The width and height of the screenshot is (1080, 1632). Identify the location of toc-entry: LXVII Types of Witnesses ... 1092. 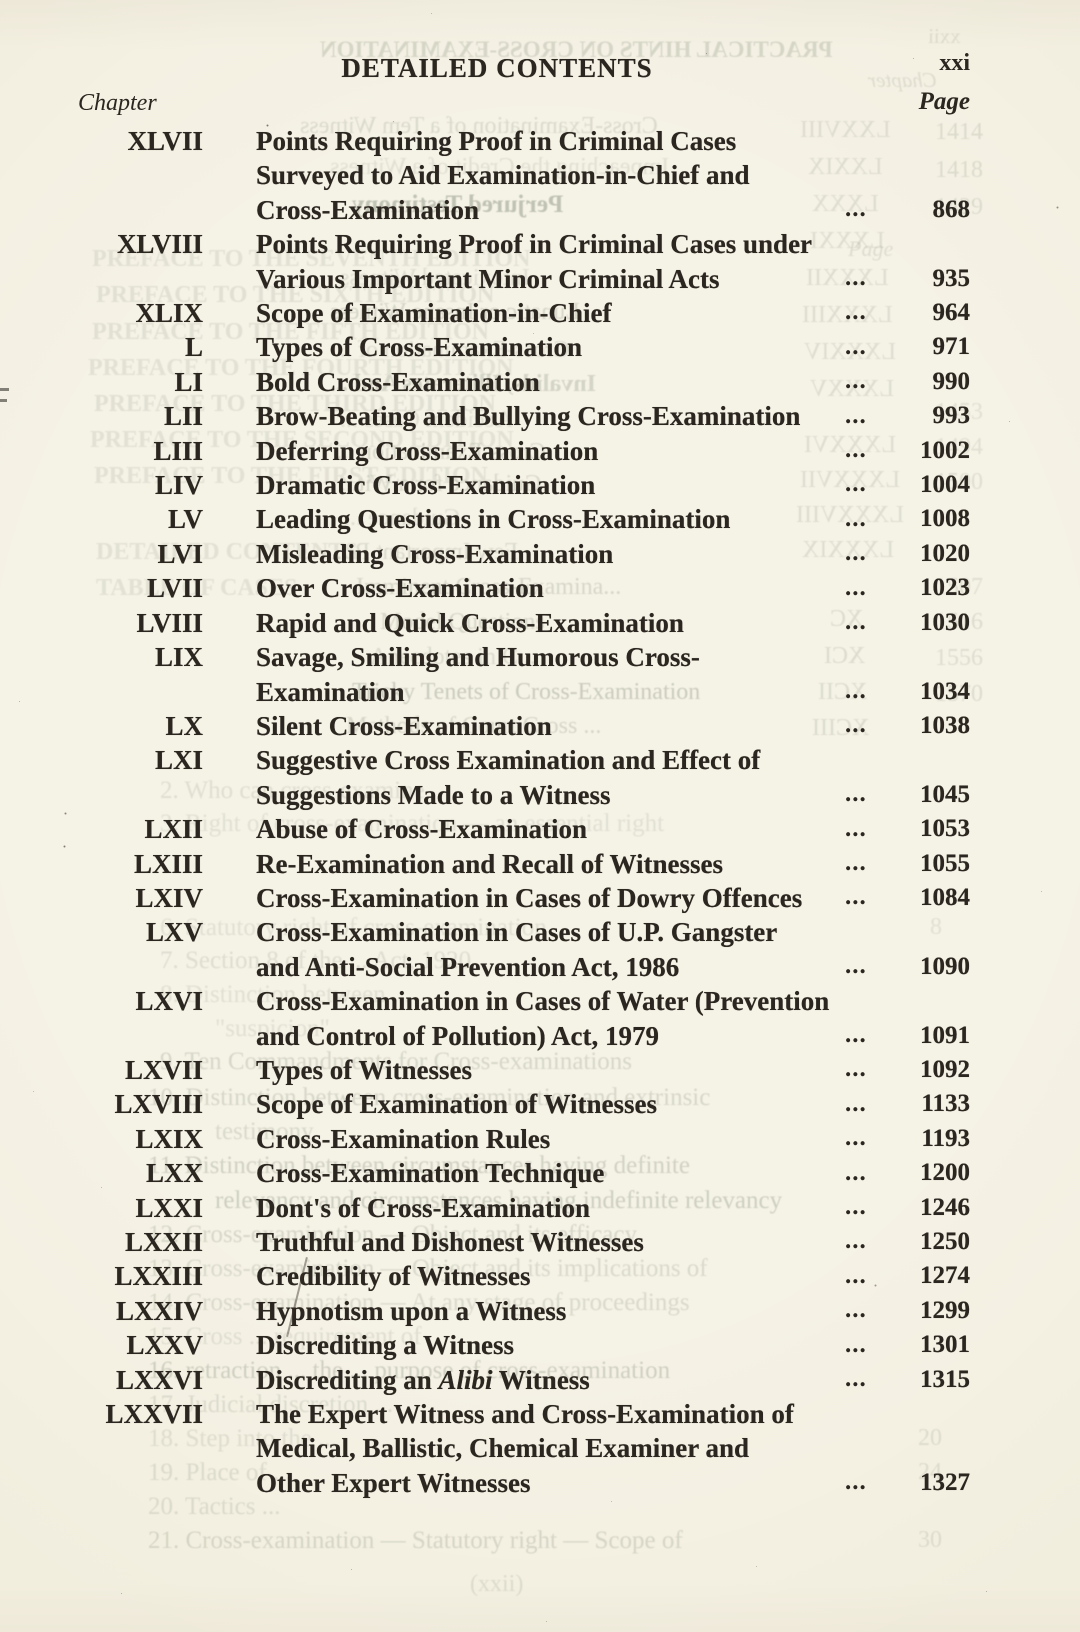
(485, 1070).